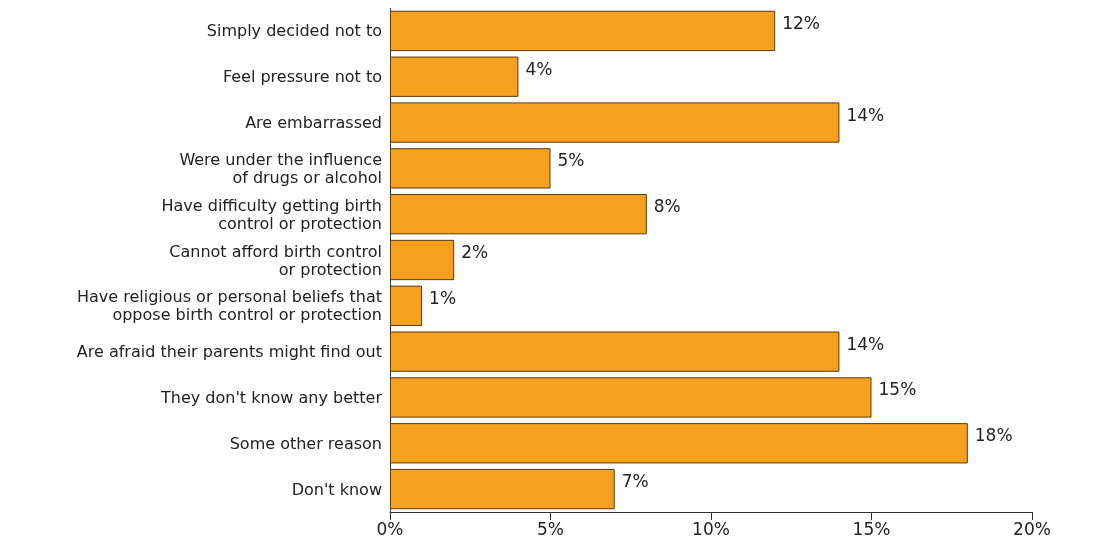 This screenshot has height=558, width=1094. What do you see at coordinates (667, 206) in the screenshot?
I see `data-label: 8%` at bounding box center [667, 206].